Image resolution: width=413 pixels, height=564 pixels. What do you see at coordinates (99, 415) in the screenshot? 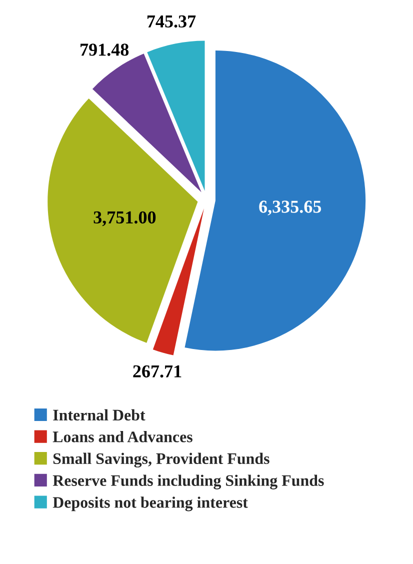
I see `legend-label: Internal Debt` at bounding box center [99, 415].